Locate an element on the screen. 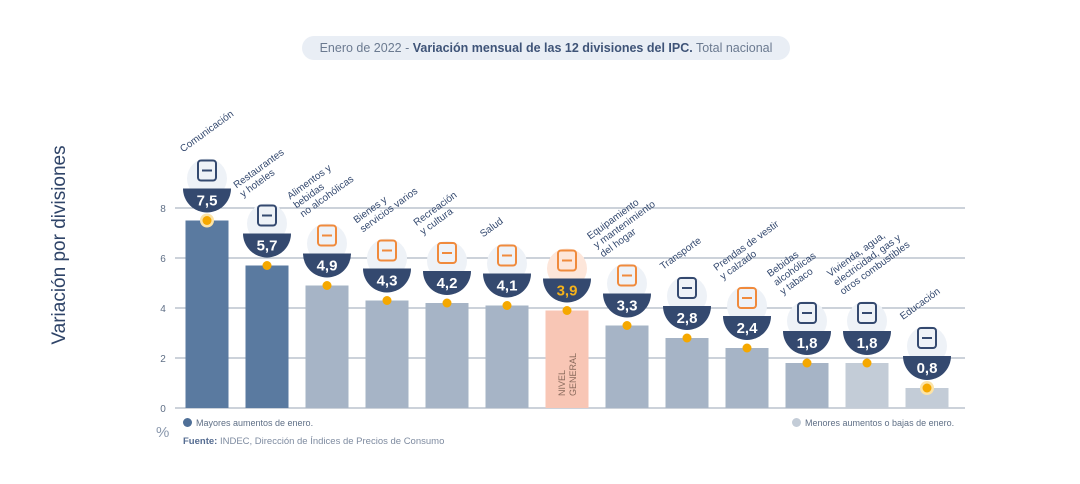 This screenshot has height=484, width=1080. y-tick-label: 2 is located at coordinates (163, 359).